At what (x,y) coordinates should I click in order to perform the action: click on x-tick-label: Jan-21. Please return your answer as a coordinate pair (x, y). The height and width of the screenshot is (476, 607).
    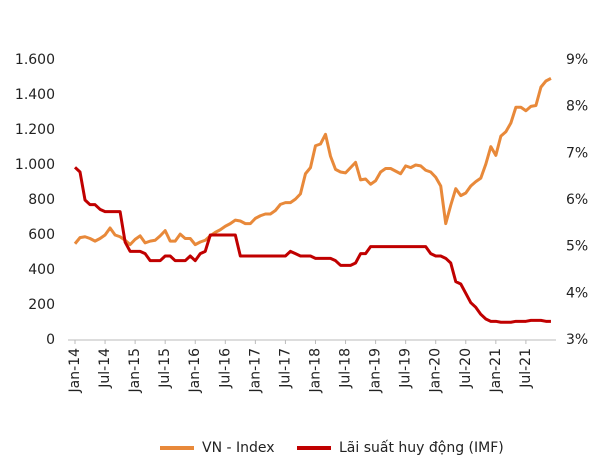
    Looking at the image, I should click on (496, 370).